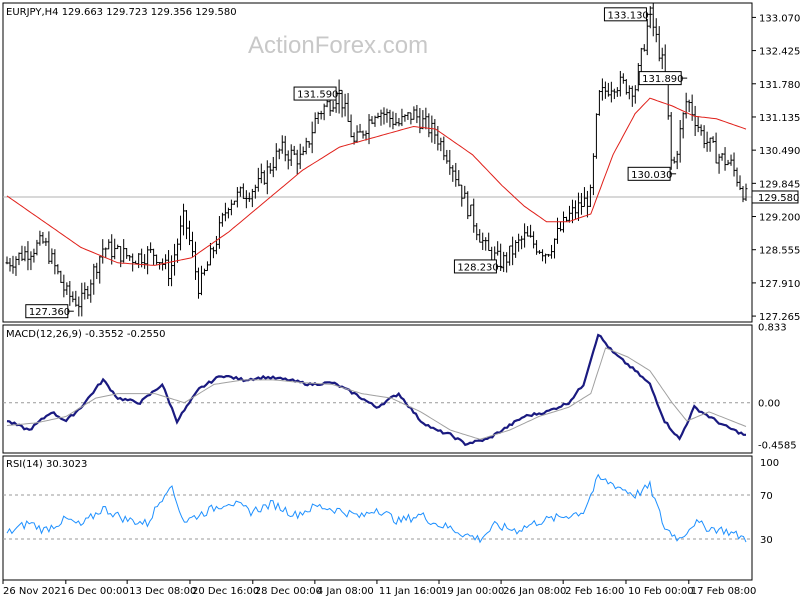 This screenshot has height=604, width=800. I want to click on annotation-label: 130.030, so click(651, 175).